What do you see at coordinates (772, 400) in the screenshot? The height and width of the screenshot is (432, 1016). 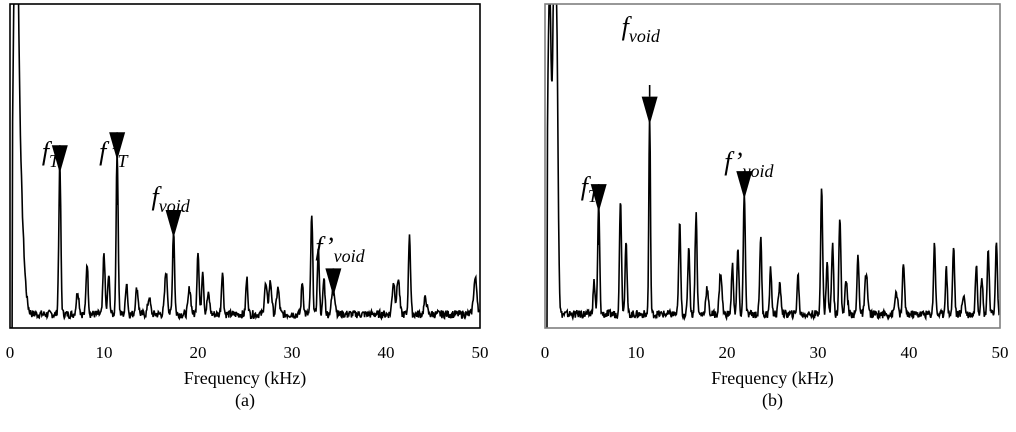 I see `panel-label: (b)` at bounding box center [772, 400].